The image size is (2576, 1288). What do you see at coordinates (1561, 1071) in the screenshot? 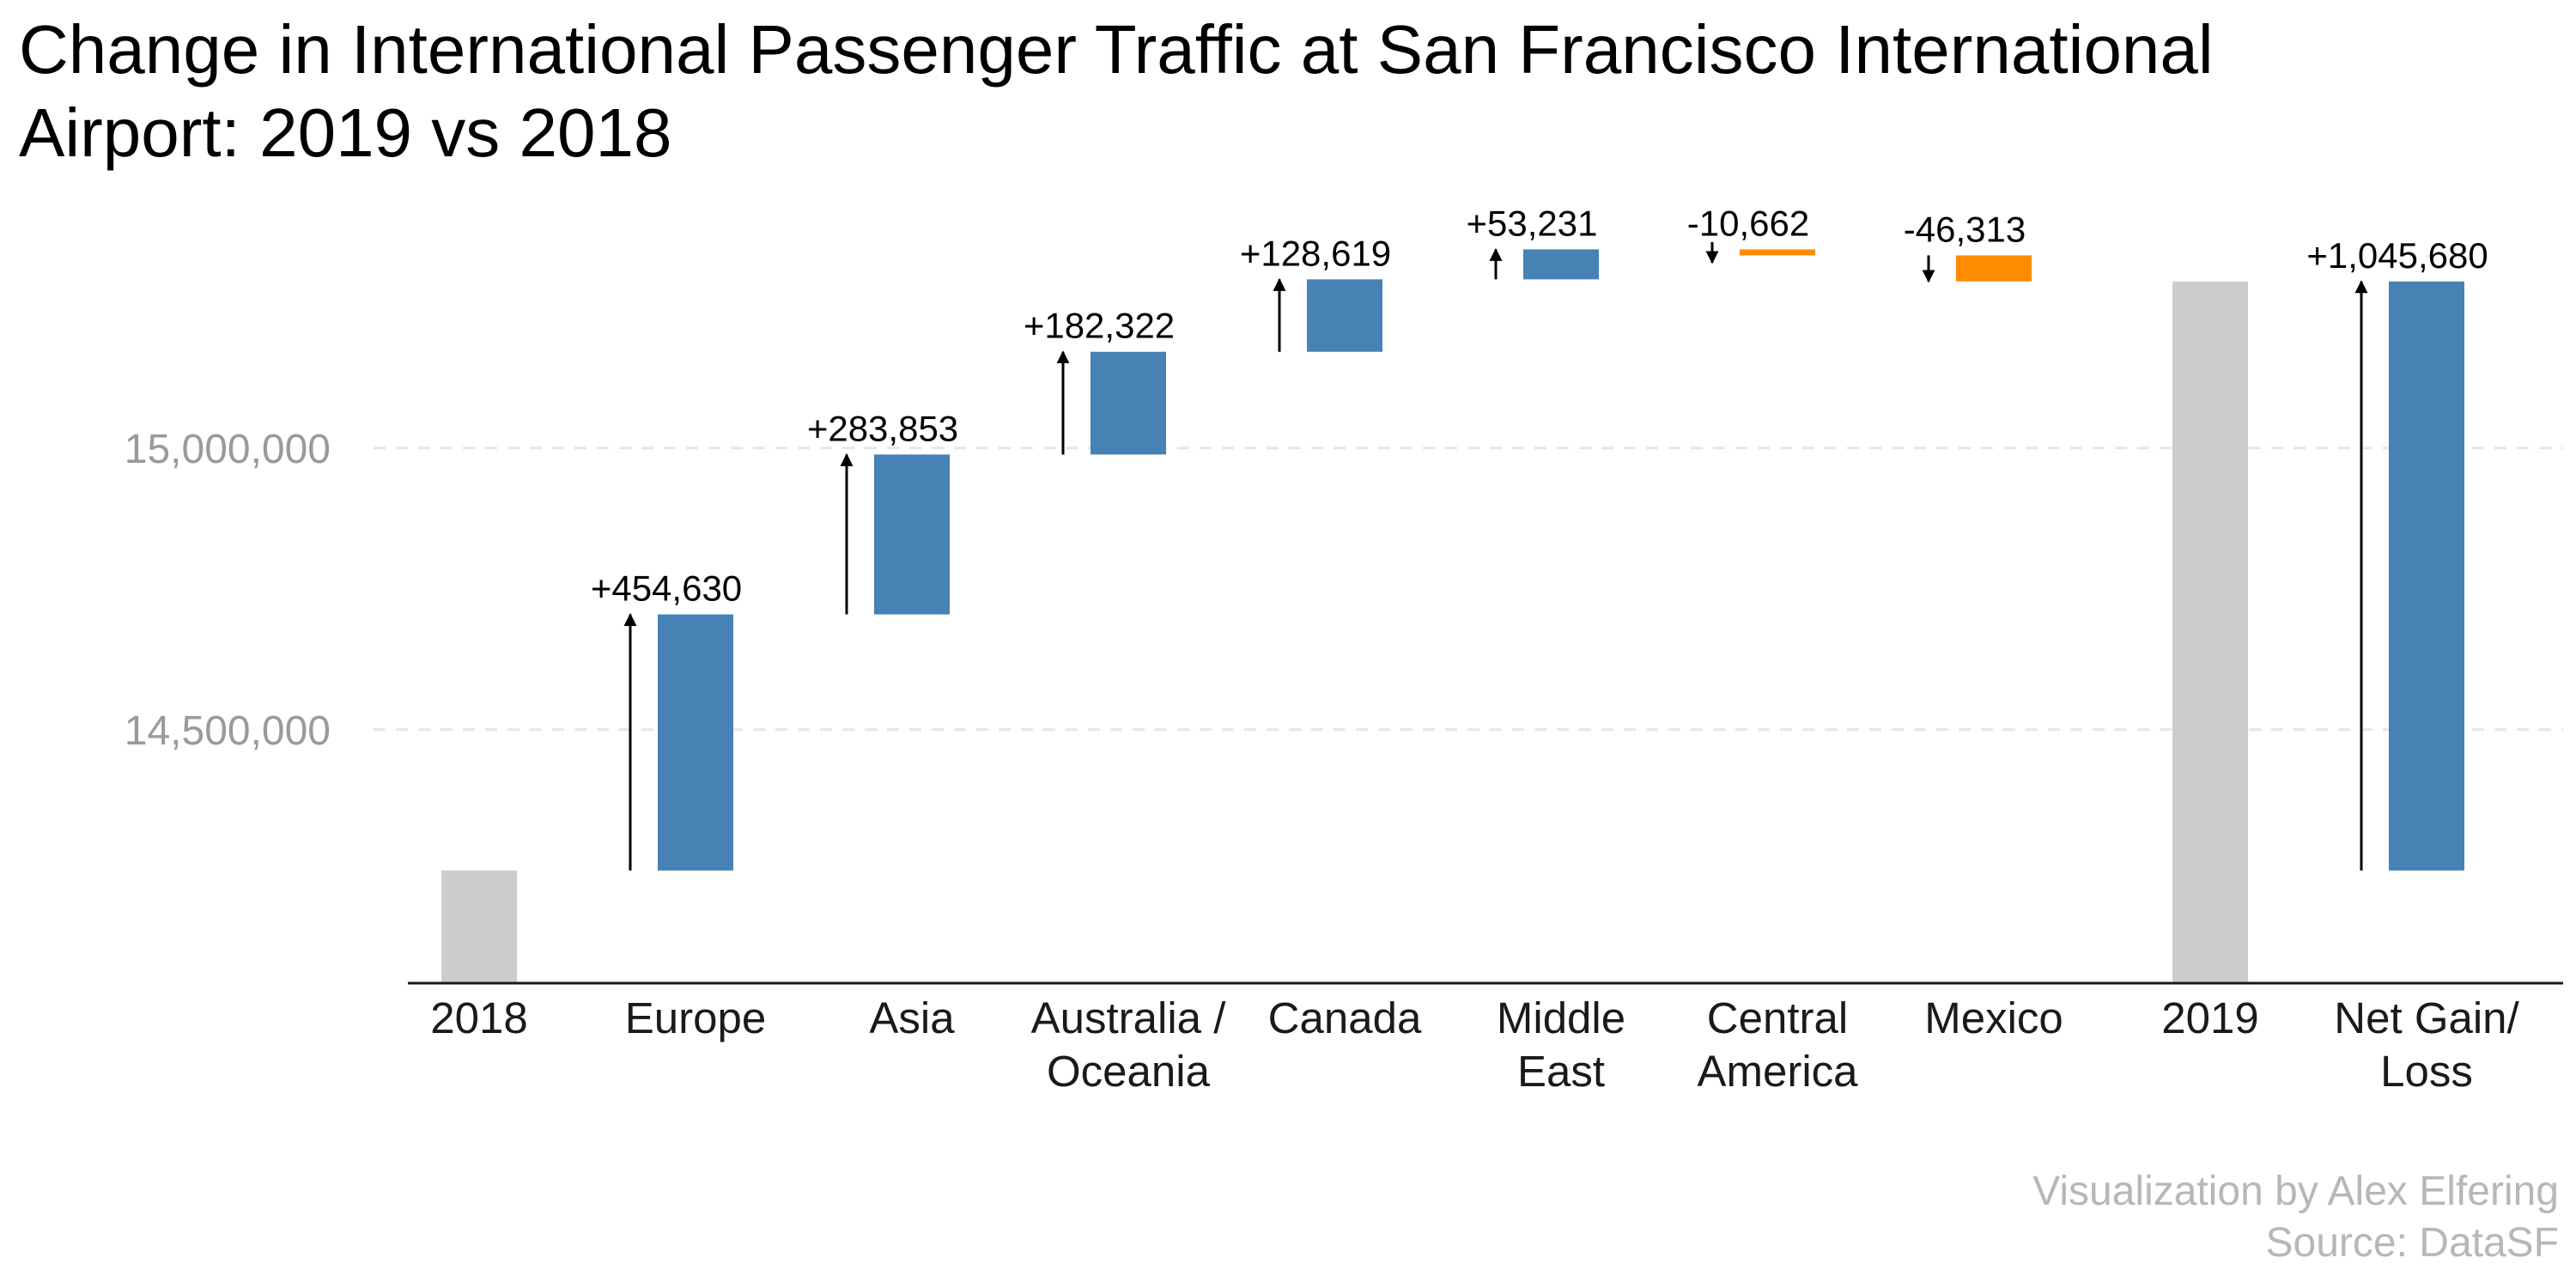
I see `x-tick-label: East` at bounding box center [1561, 1071].